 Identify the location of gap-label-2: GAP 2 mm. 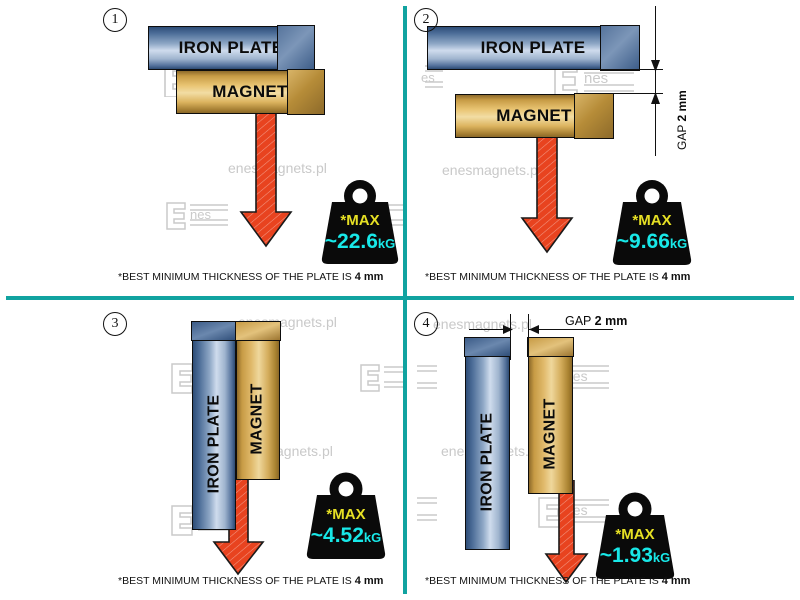
(682, 120).